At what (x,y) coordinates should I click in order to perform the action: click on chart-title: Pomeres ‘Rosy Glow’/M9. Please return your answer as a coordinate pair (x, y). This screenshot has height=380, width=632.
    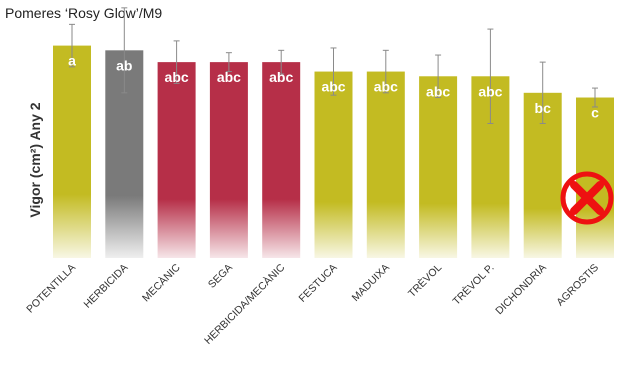
    Looking at the image, I should click on (83, 13).